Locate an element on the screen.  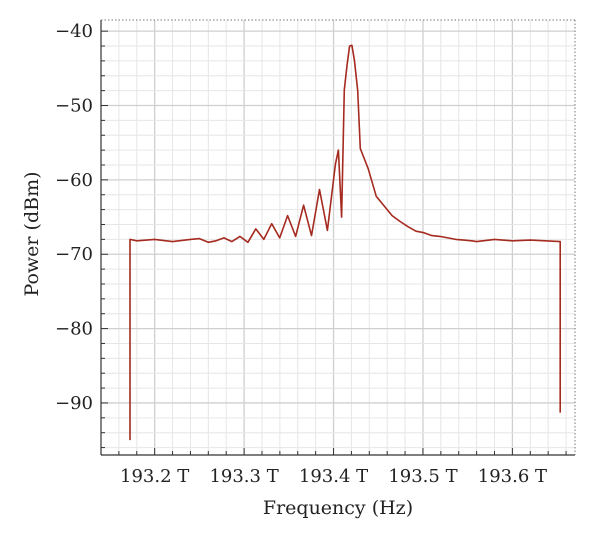
x-tick-label: 193.4 T is located at coordinates (333, 476).